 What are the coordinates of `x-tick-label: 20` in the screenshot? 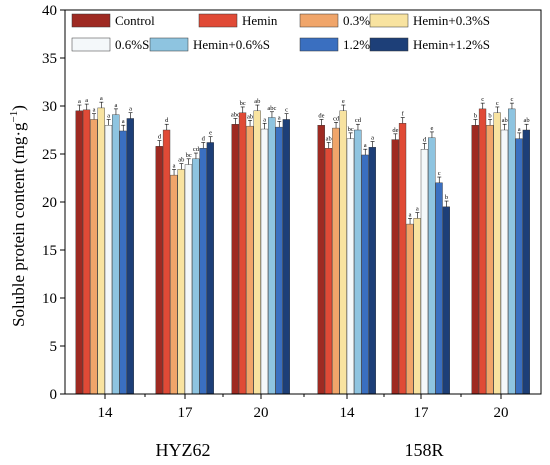 It's located at (501, 413).